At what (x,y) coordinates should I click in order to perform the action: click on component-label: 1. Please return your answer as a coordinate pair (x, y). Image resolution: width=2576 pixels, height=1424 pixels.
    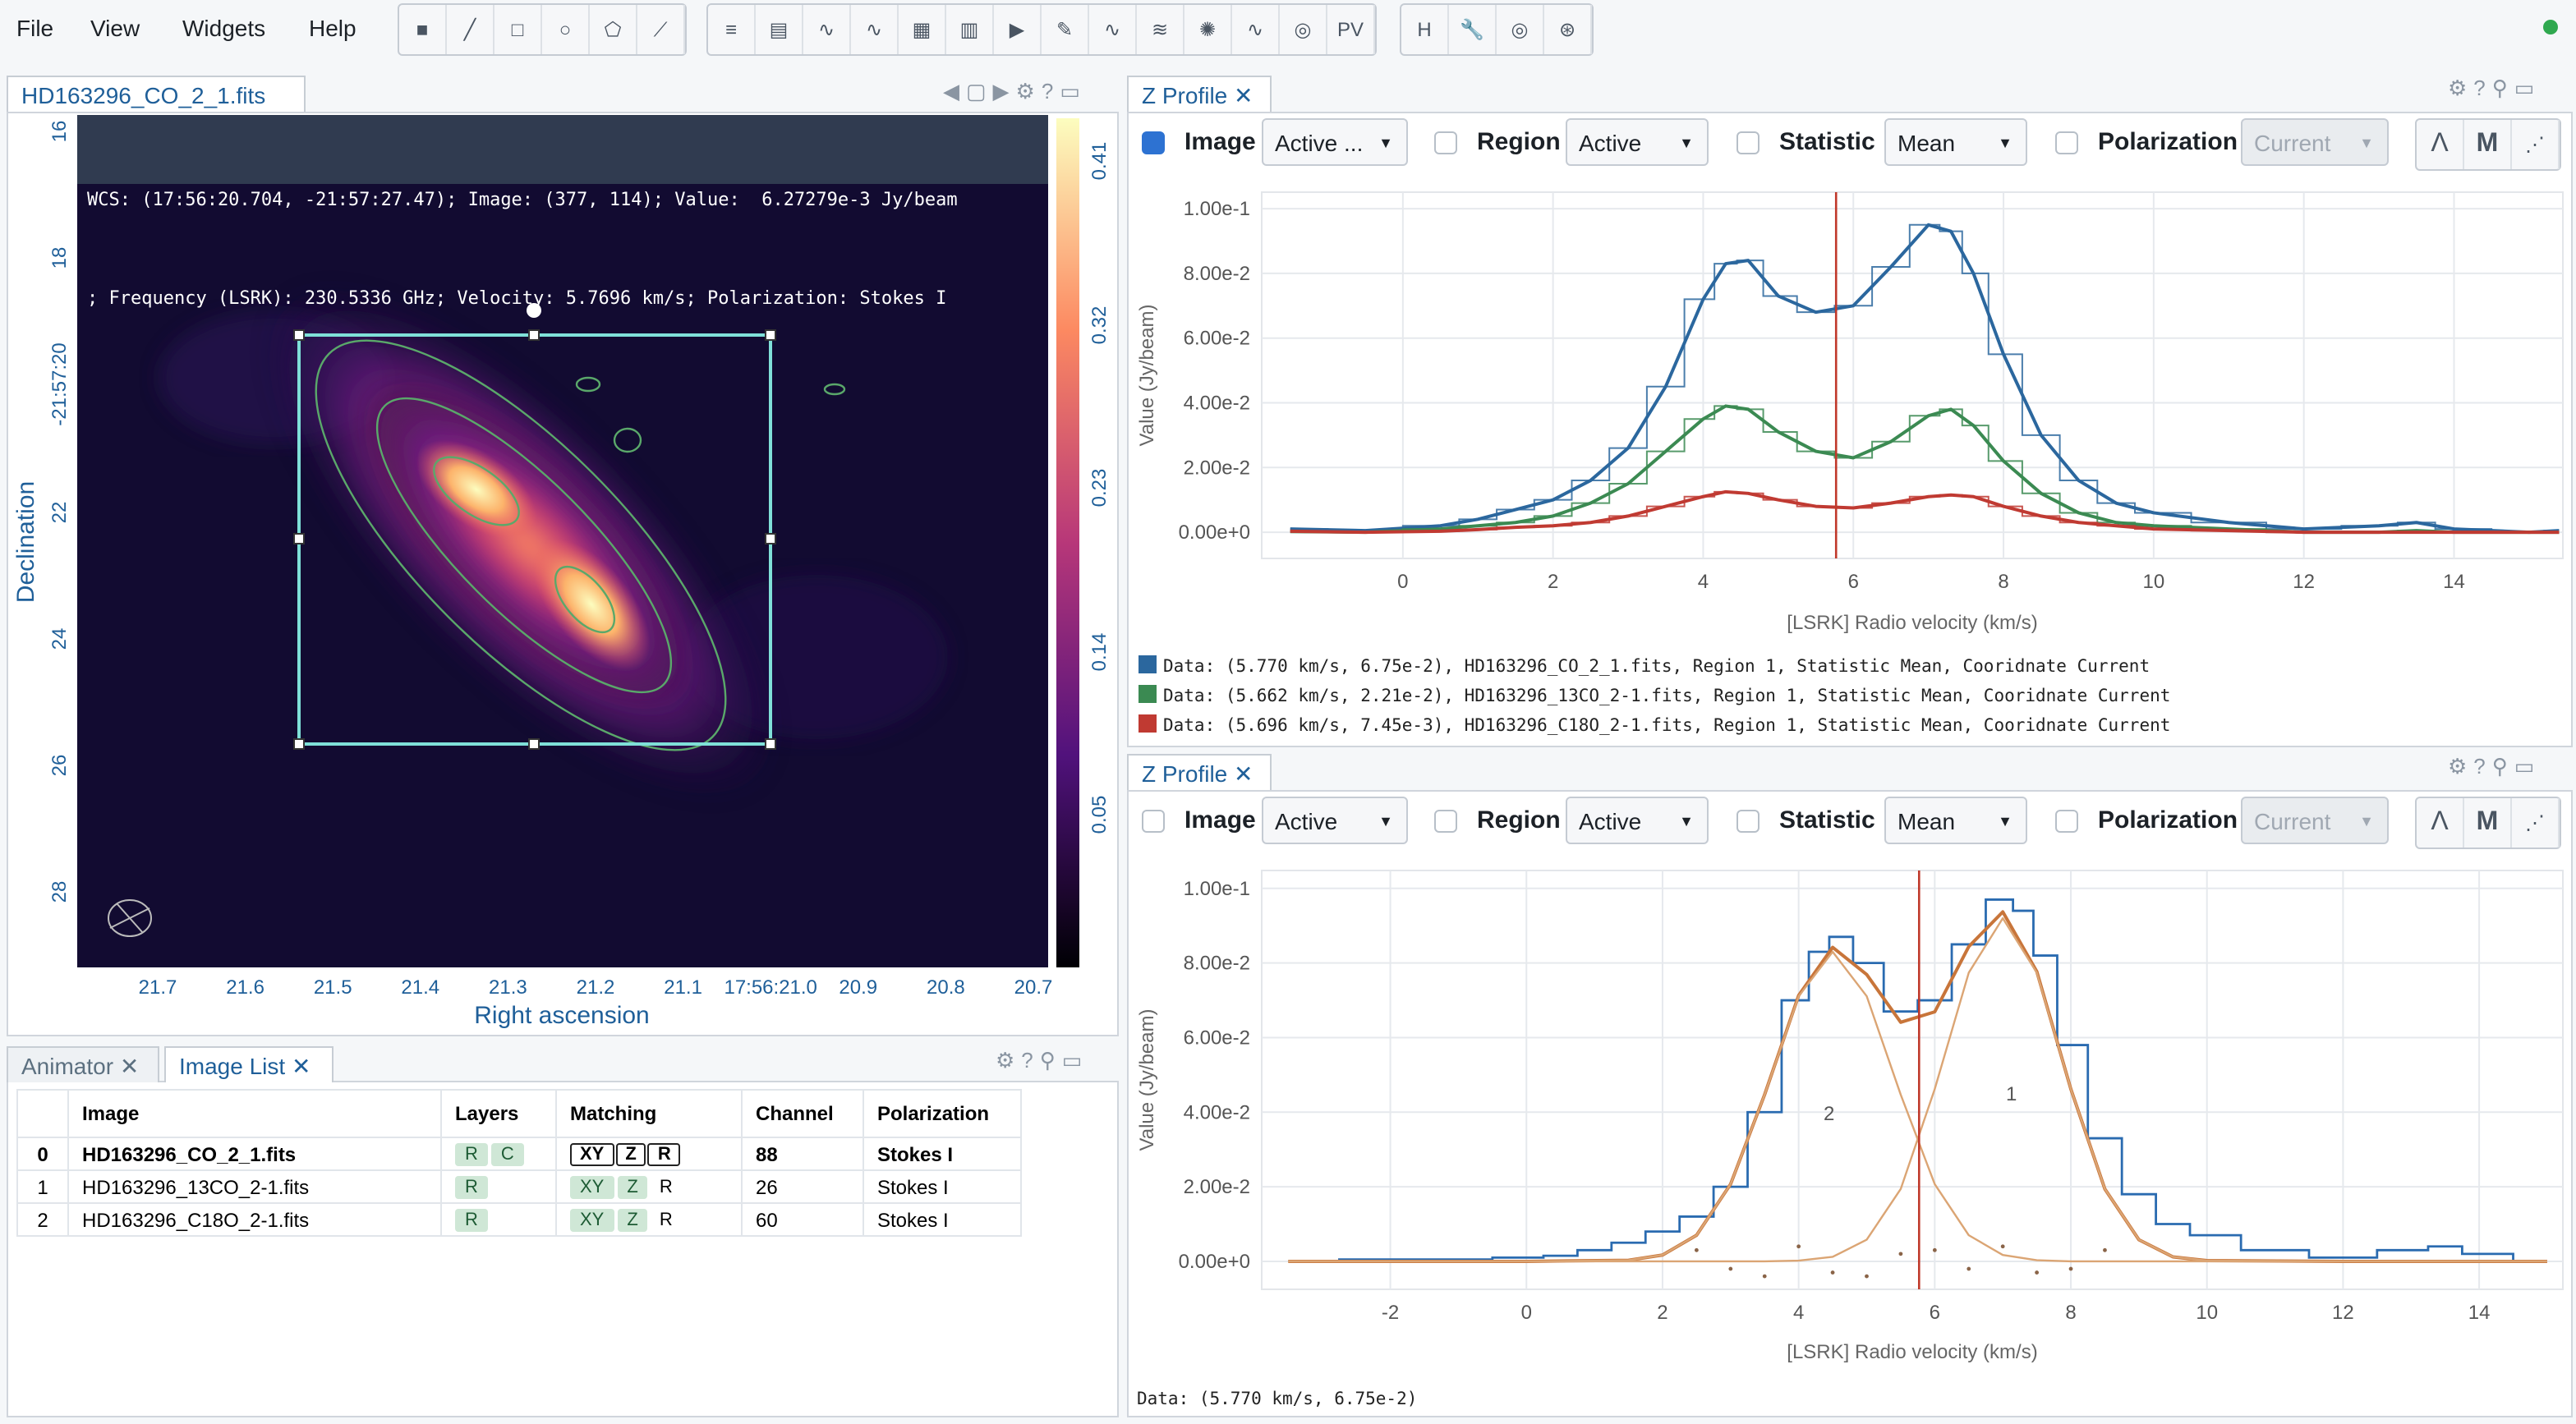
    Looking at the image, I should click on (2012, 1094).